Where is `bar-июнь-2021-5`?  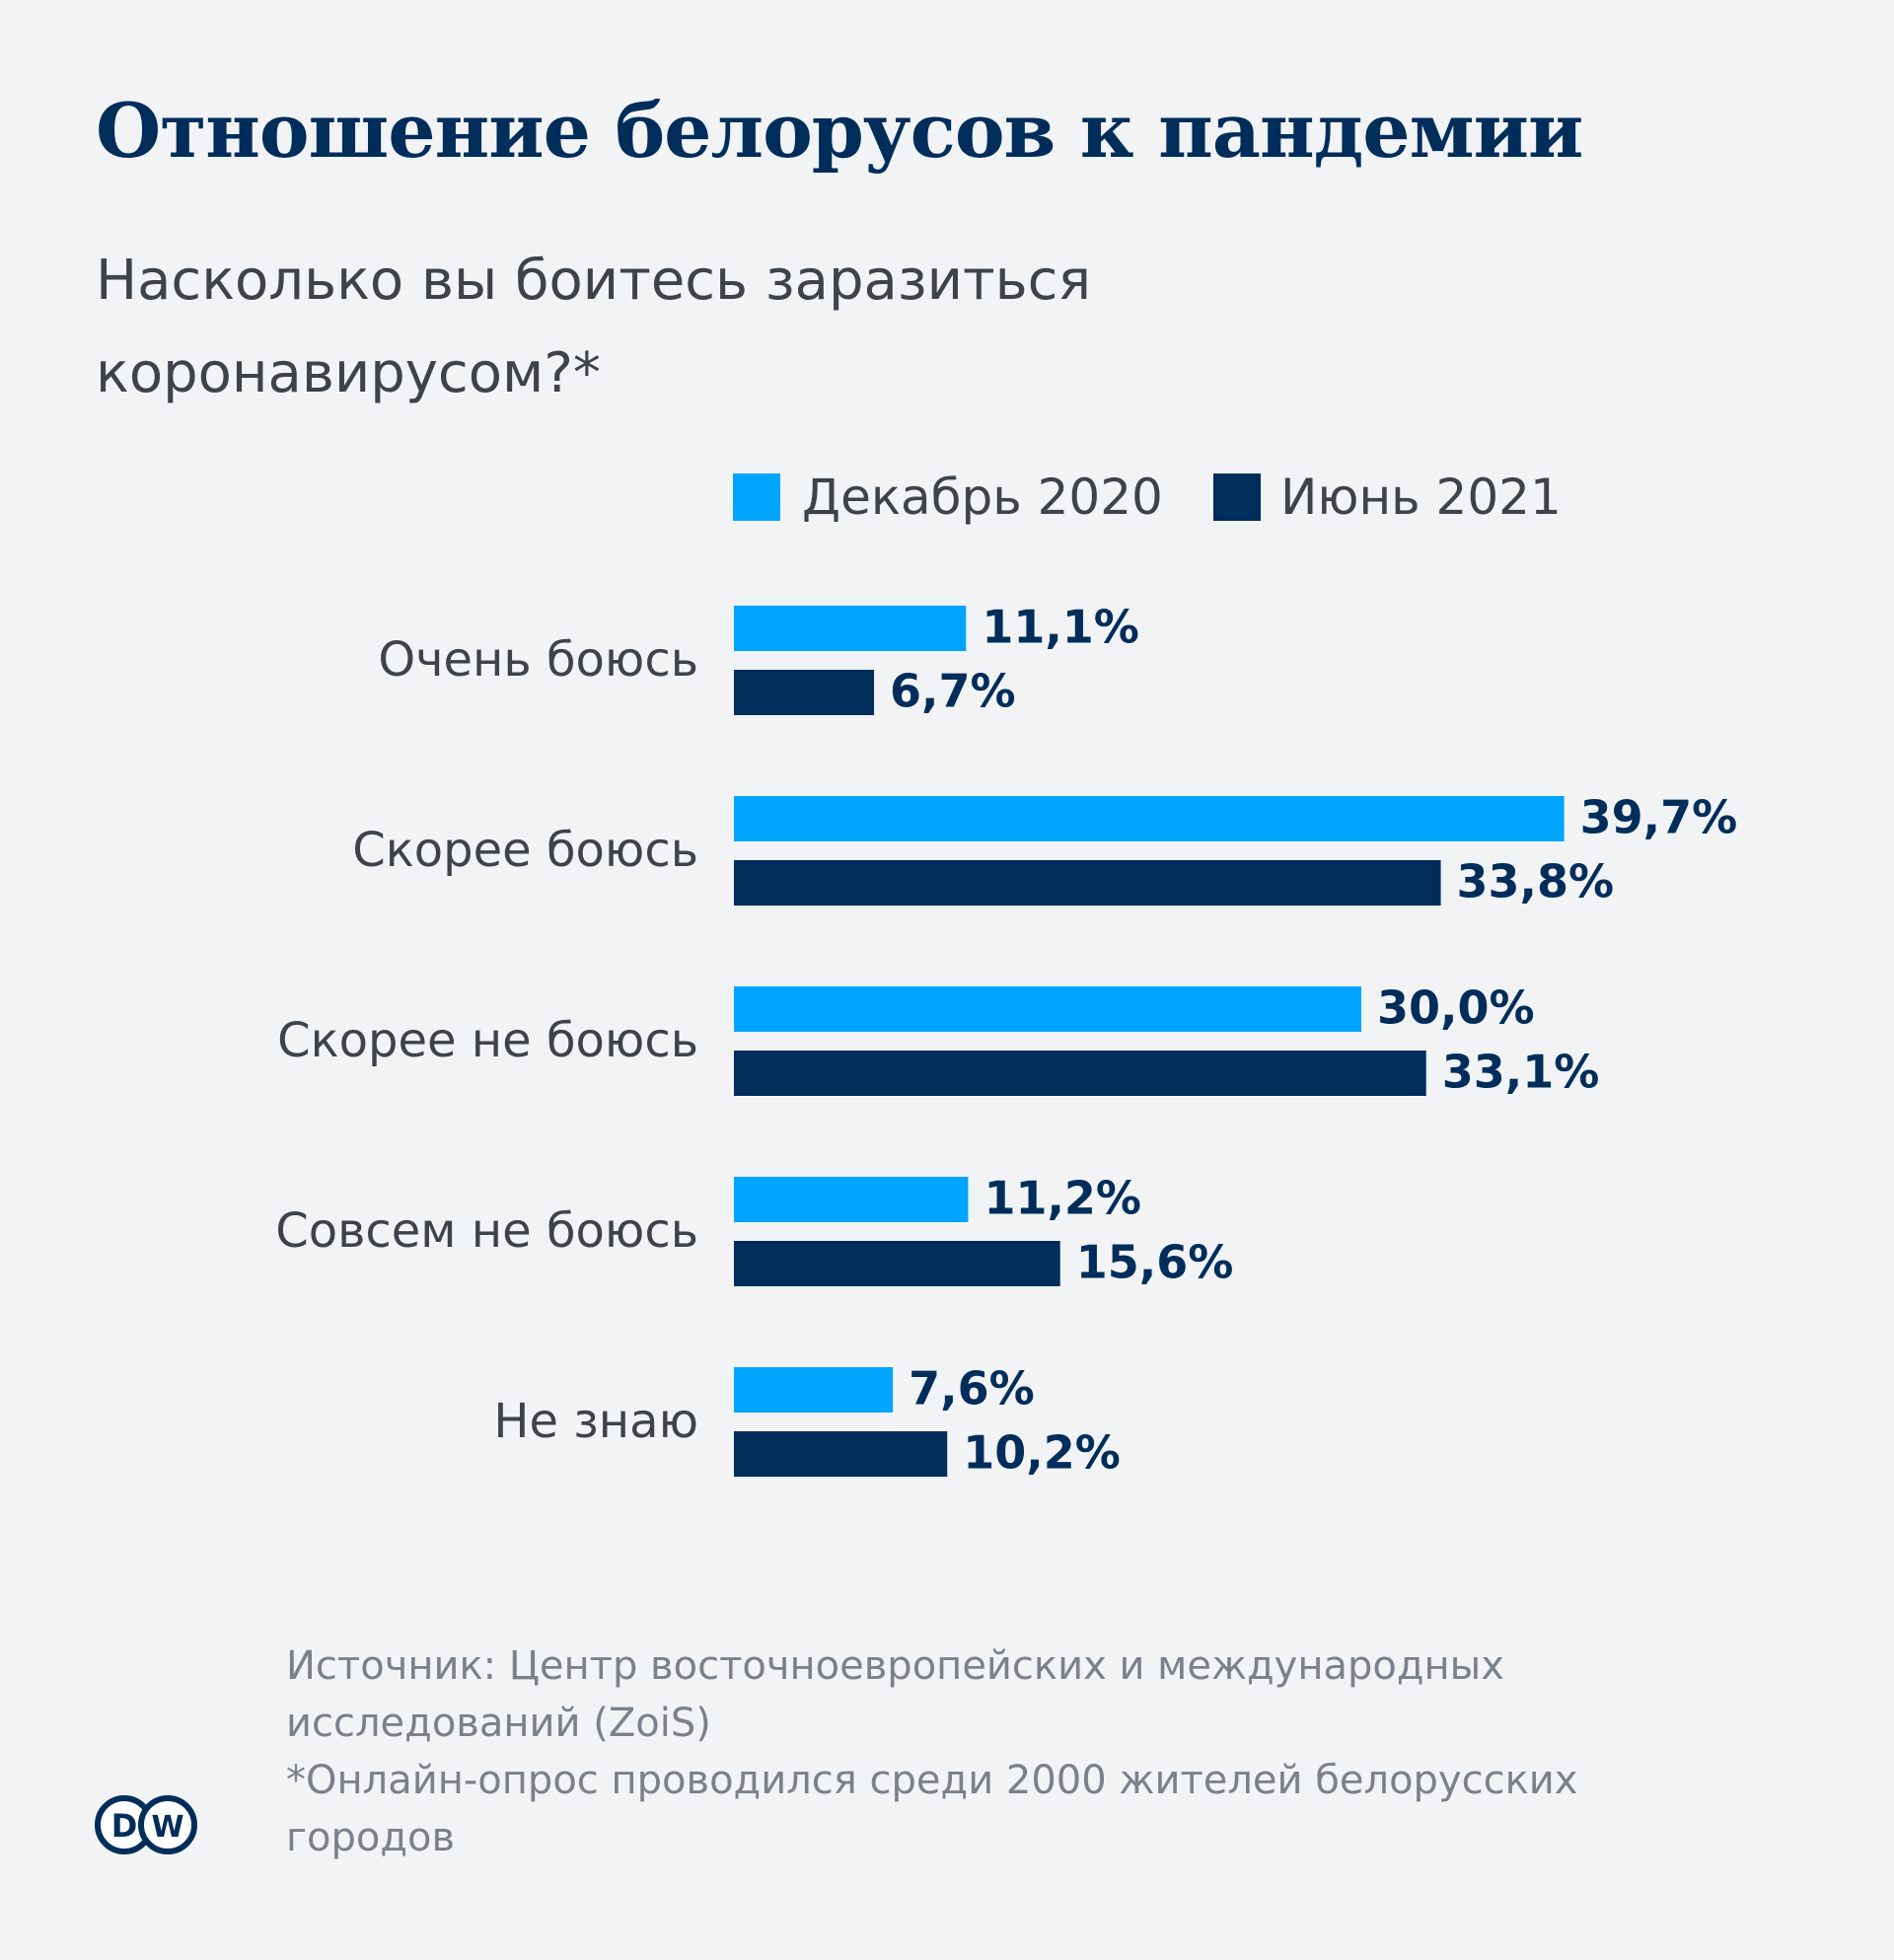 bar-июнь-2021-5 is located at coordinates (841, 1454).